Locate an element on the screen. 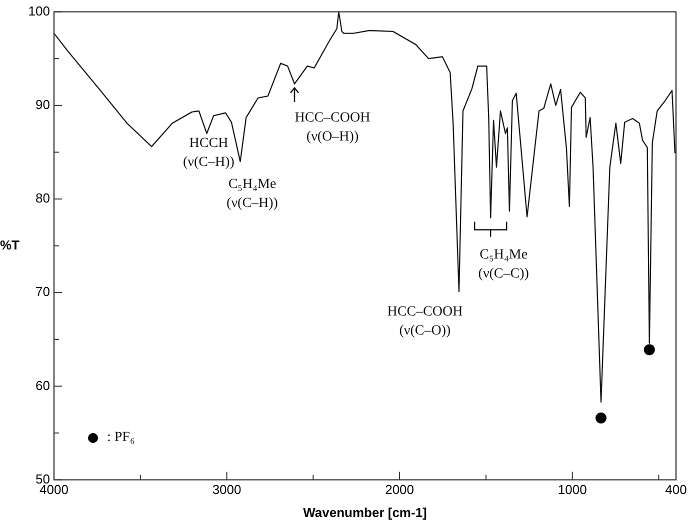 Image resolution: width=692 pixels, height=529 pixels. x-axis-title: Wavenumber [cm-1] is located at coordinates (365, 512).